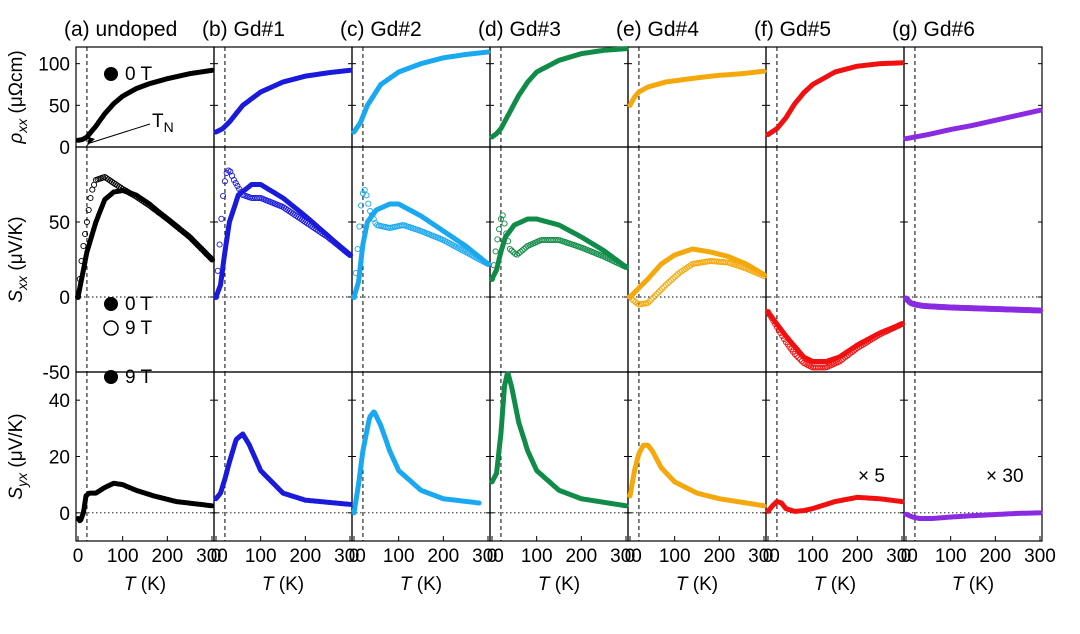 This screenshot has height=634, width=1080. I want to click on y-tick-label-syx: 40, so click(59, 401).